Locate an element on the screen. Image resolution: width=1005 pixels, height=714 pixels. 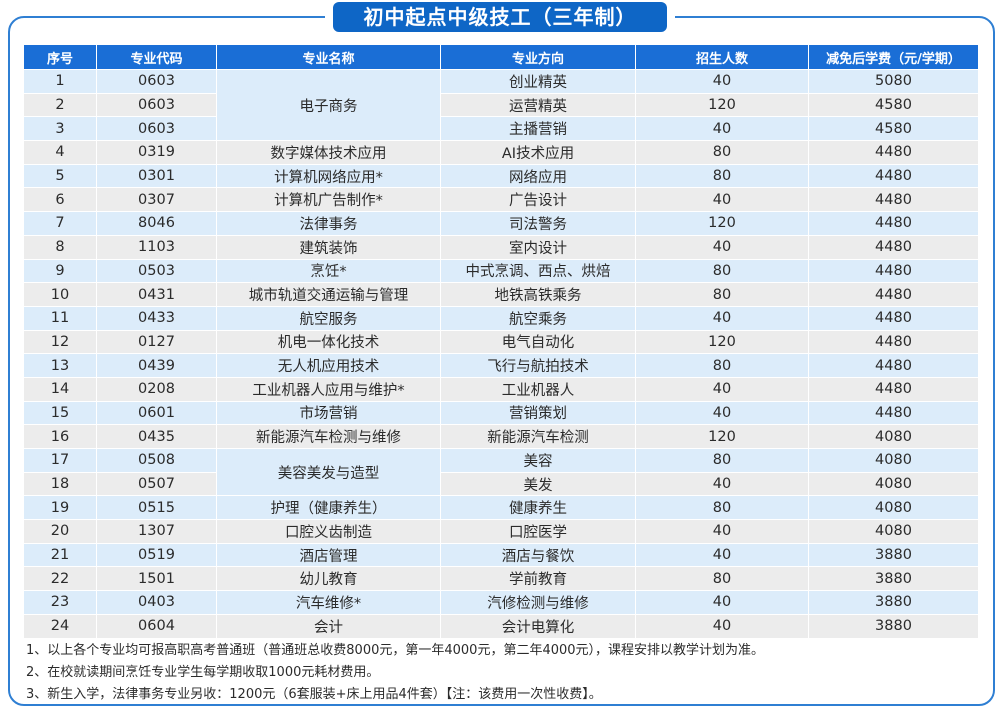
cell-no: 3 is located at coordinates (60, 129).